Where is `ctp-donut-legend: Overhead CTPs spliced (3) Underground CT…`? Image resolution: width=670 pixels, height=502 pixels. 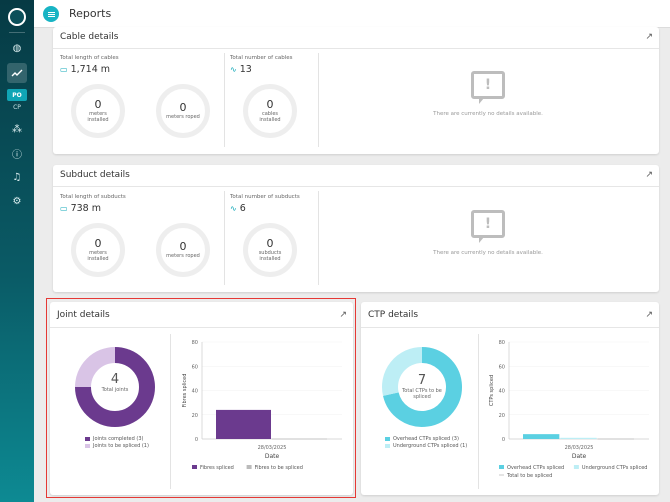
ctp-donut-legend: Overhead CTPs spliced (3) Underground CT… is located at coordinates (426, 442).